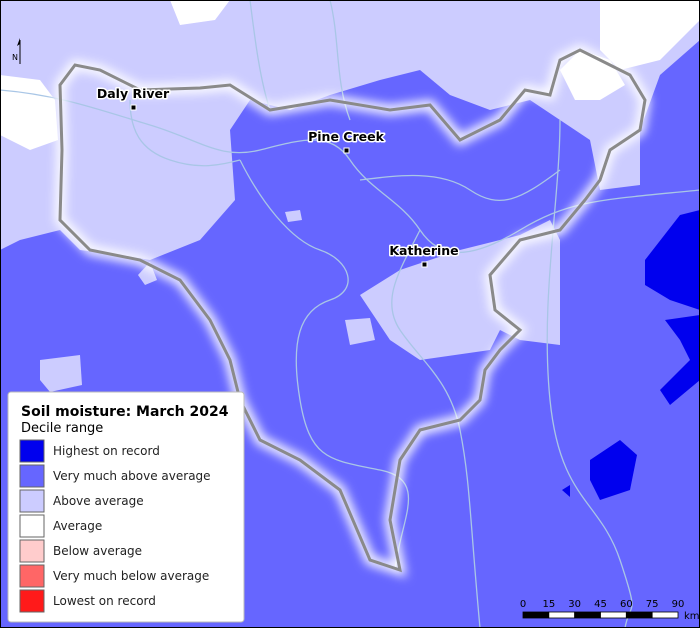 The height and width of the screenshot is (628, 700). What do you see at coordinates (98, 501) in the screenshot?
I see `legend-label: Above average` at bounding box center [98, 501].